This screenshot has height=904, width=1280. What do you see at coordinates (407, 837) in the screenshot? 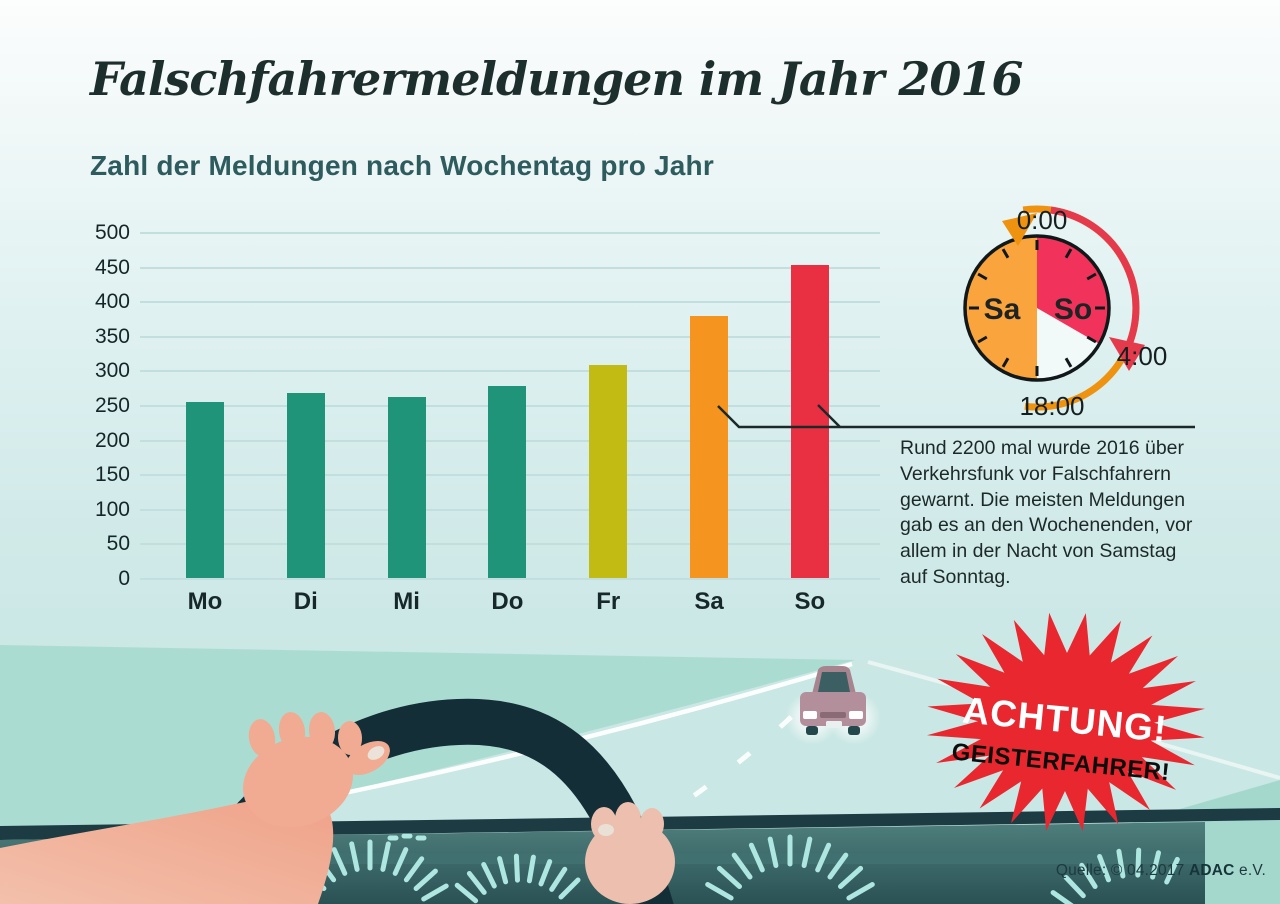
I see `gauge-dots` at bounding box center [407, 837].